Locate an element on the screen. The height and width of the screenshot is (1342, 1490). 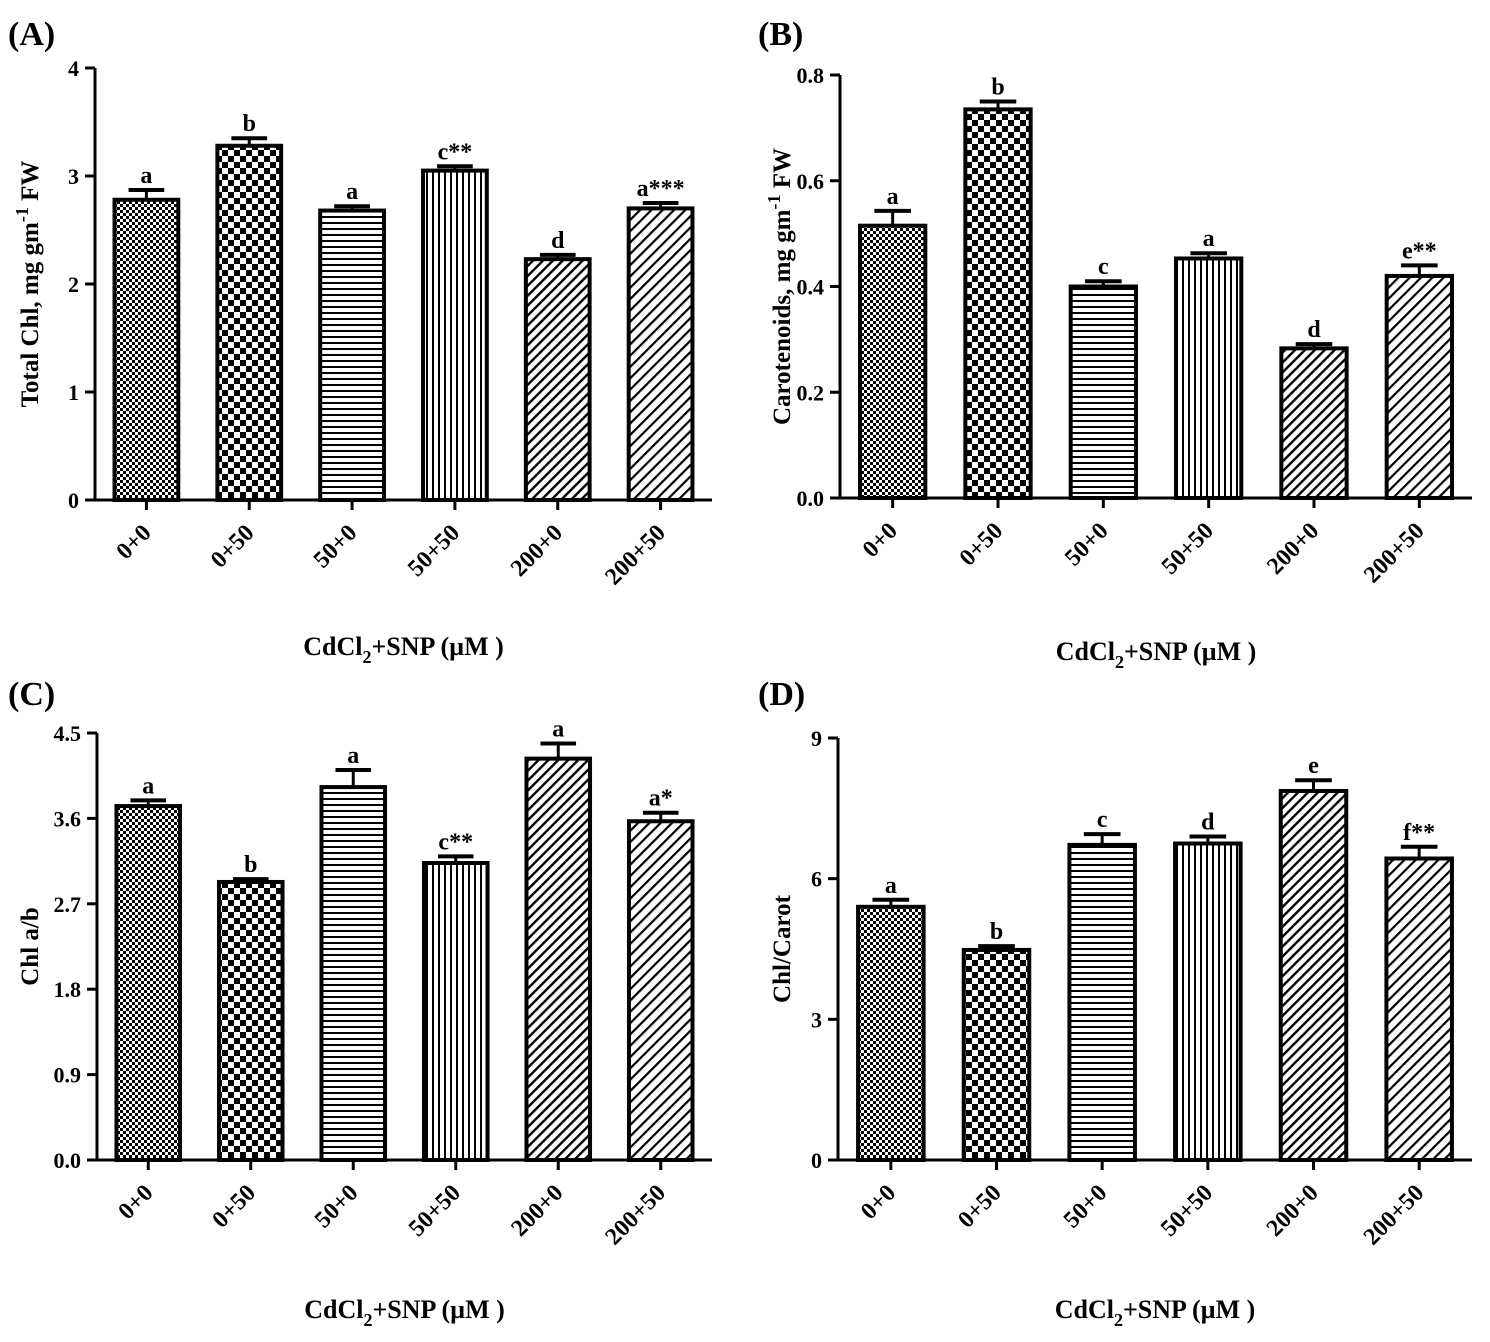
y-tick-label: 1 is located at coordinates (73, 392).